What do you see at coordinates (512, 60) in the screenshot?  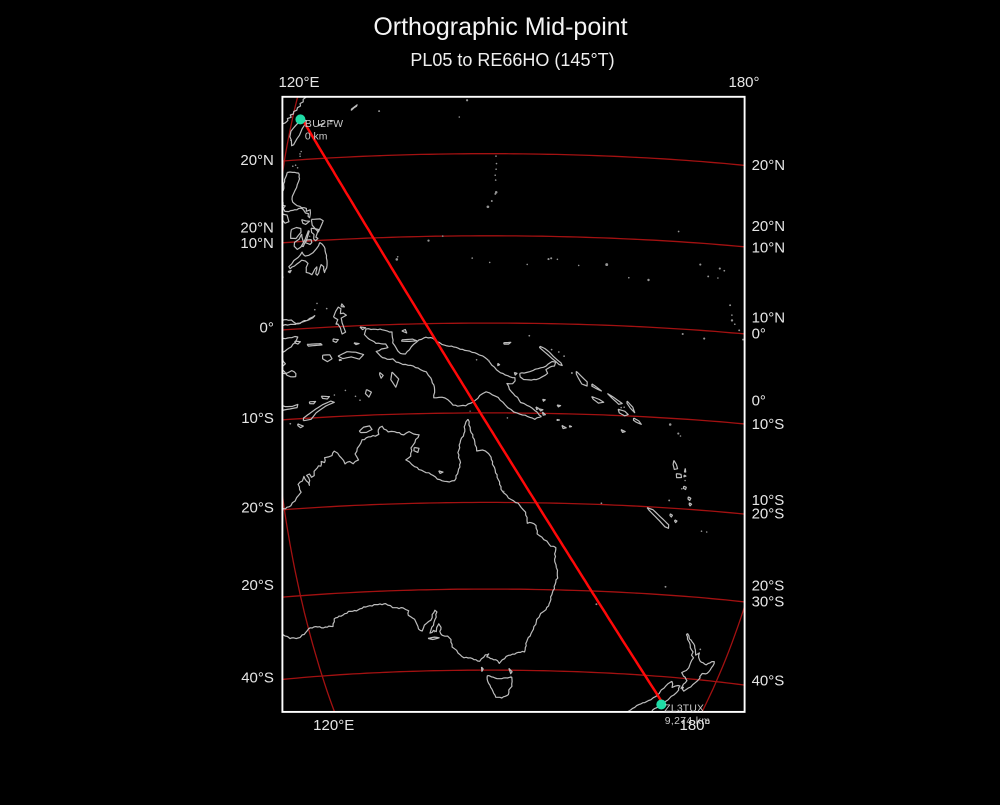 I see `svg-text: PL05 to RE66HO (145°T)` at bounding box center [512, 60].